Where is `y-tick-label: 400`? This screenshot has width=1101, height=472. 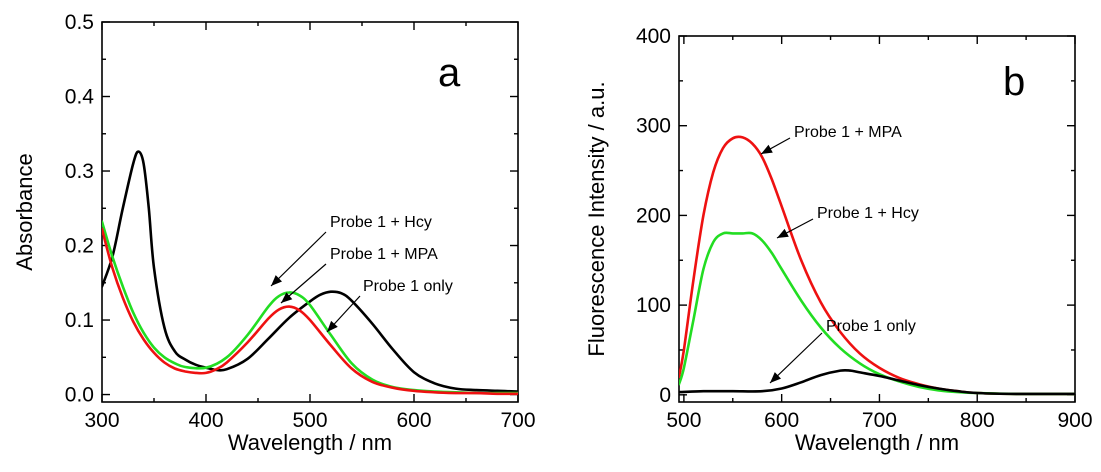 y-tick-label: 400 is located at coordinates (653, 36).